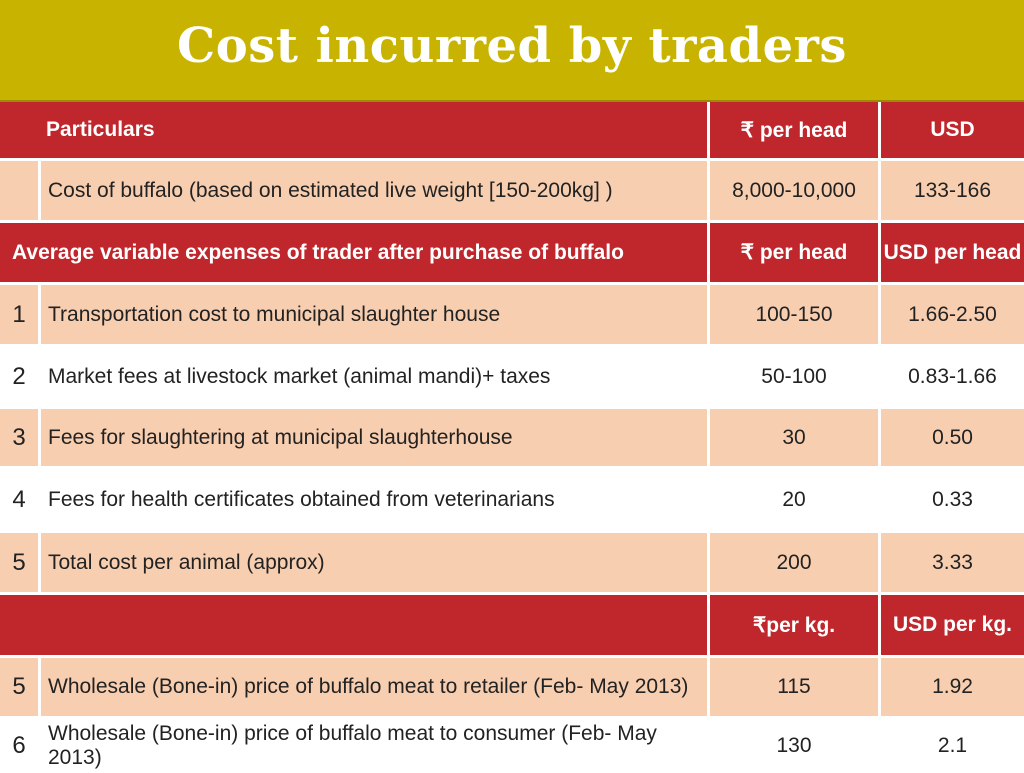 This screenshot has width=1024, height=773. I want to click on row-usd: 2.1, so click(952, 746).